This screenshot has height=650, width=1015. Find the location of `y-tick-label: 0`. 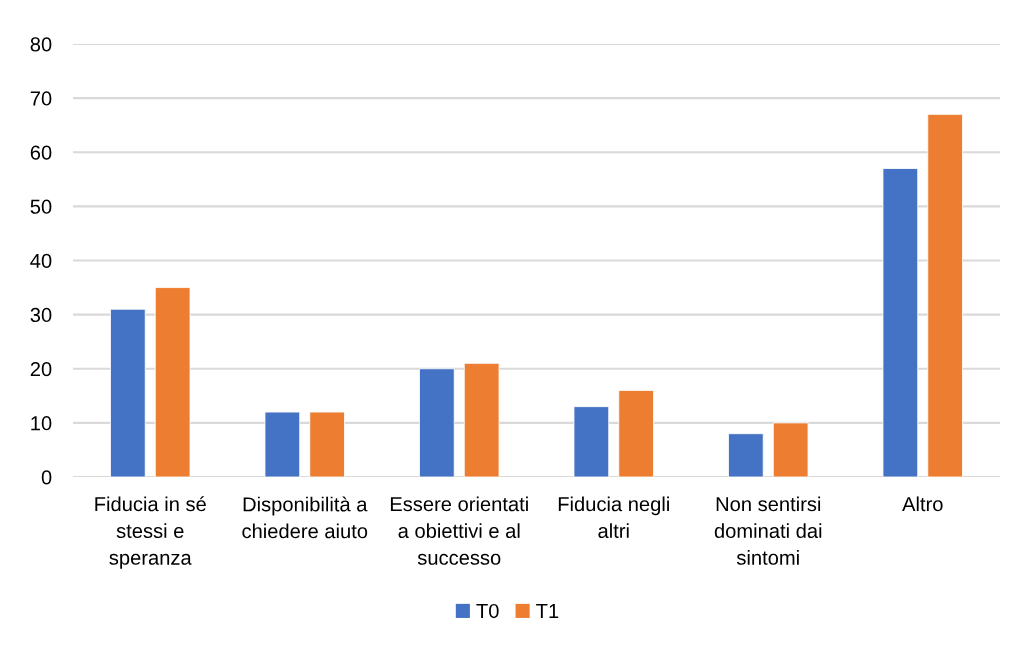

y-tick-label: 0 is located at coordinates (46, 477).